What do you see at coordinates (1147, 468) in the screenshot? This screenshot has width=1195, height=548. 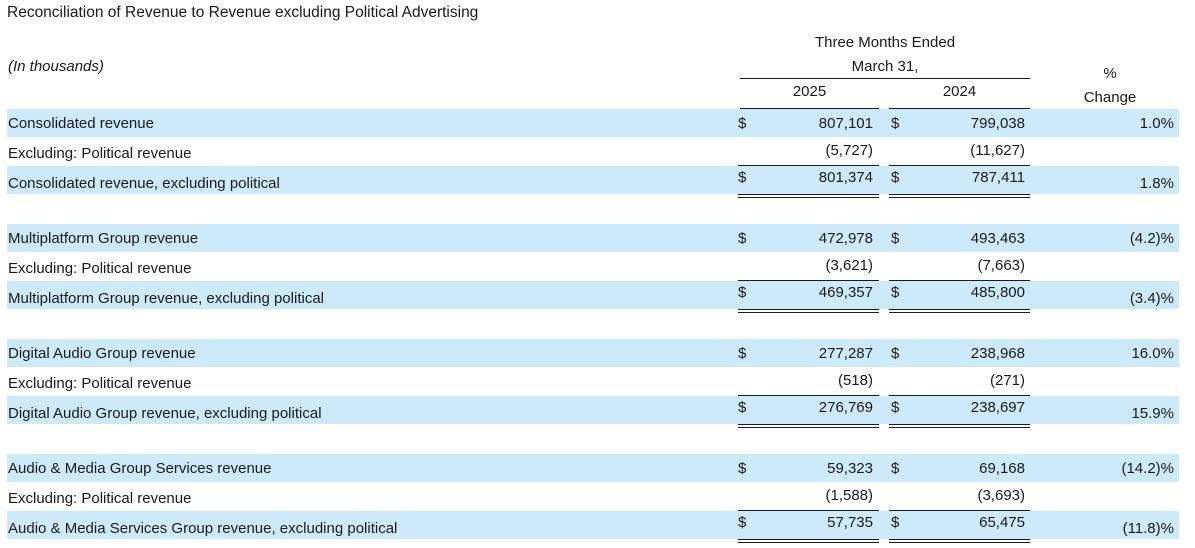 I see `pct-change: (14.2)%` at bounding box center [1147, 468].